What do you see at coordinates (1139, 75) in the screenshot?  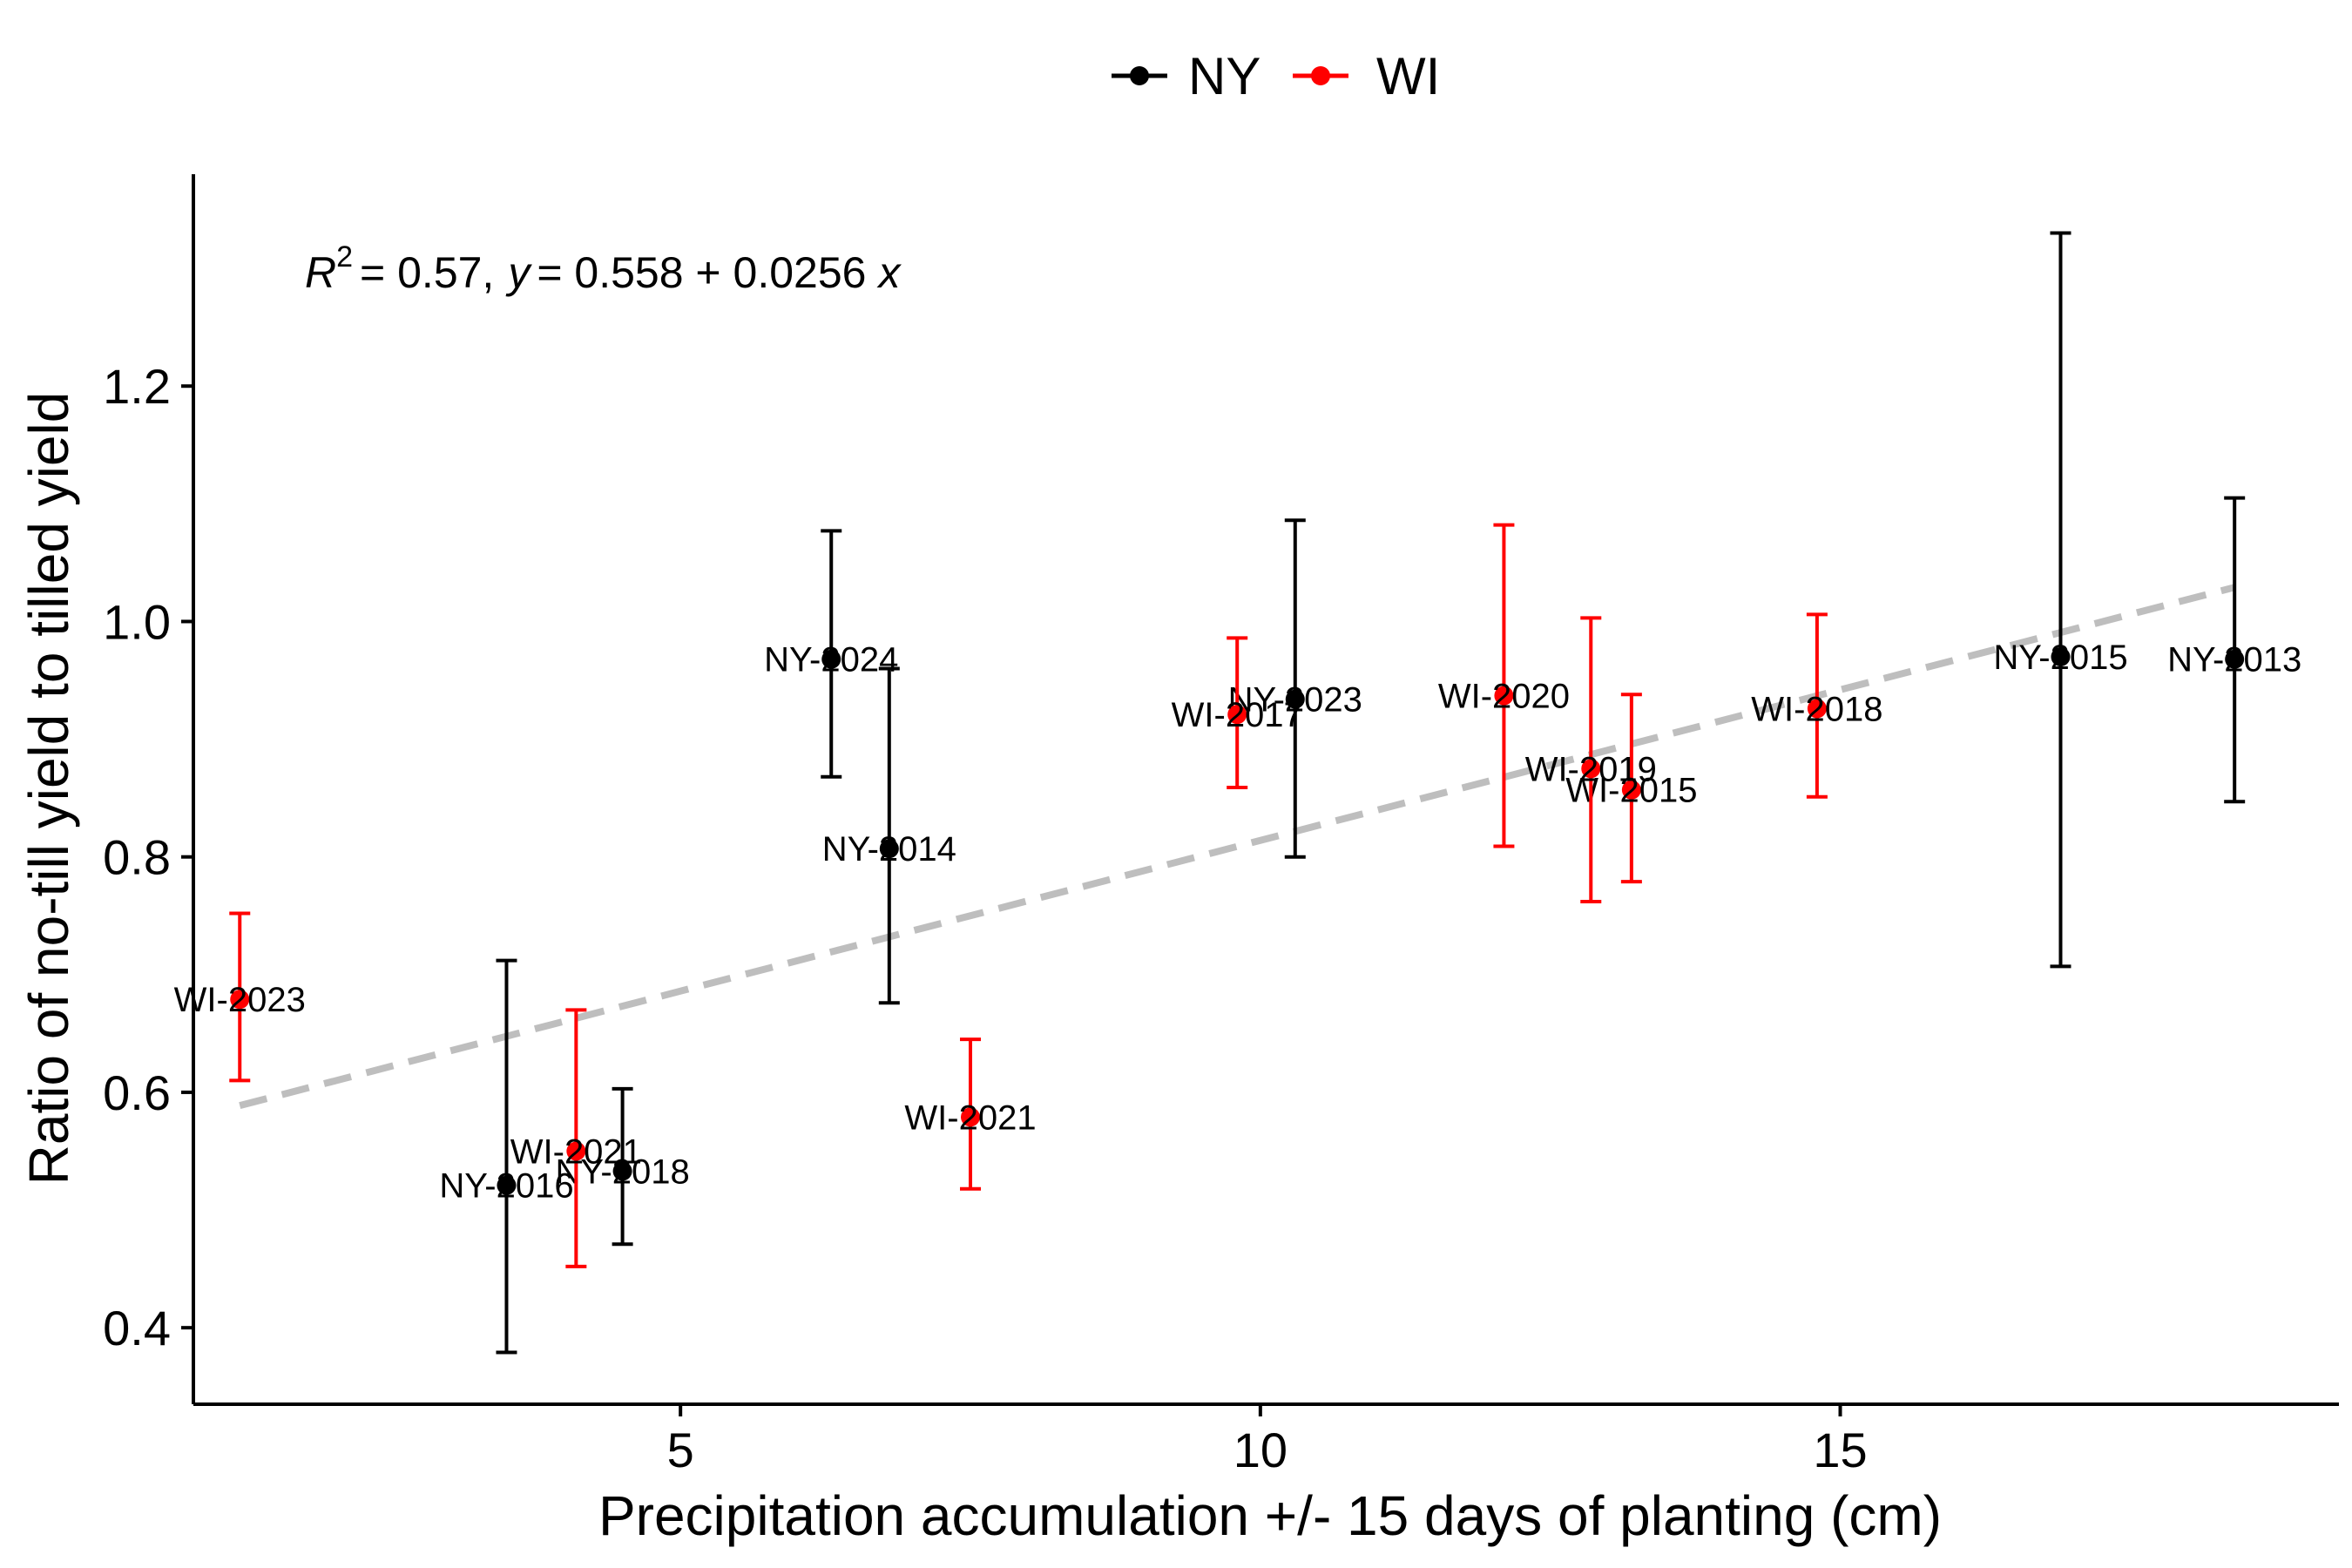 I see `legend-ny-marker` at bounding box center [1139, 75].